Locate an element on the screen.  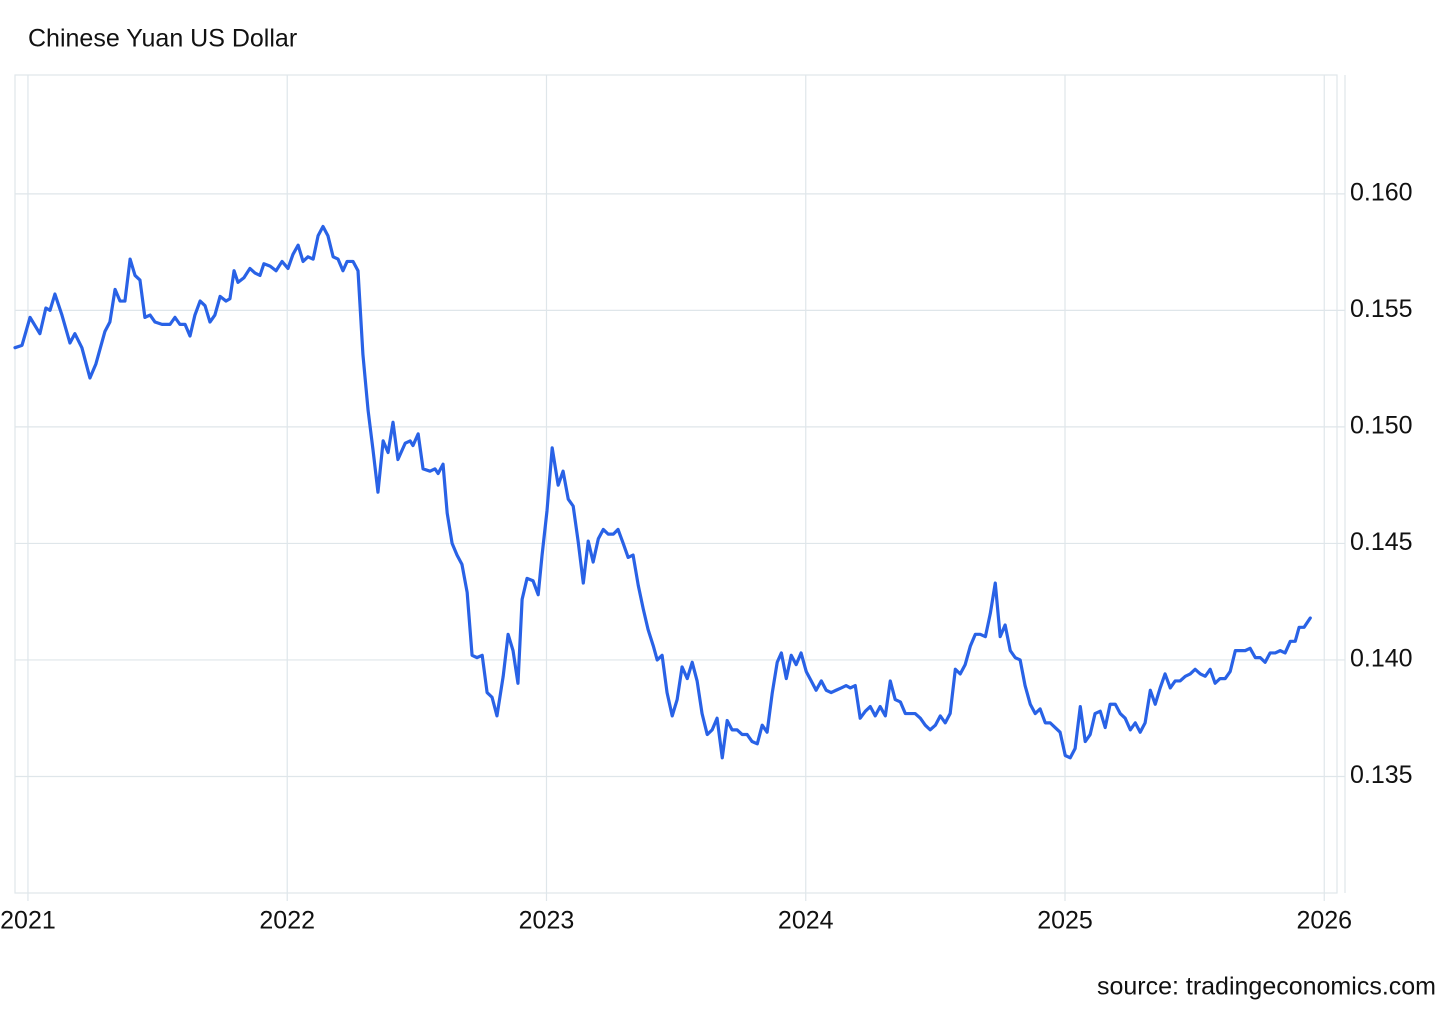
y-tick-label: 0.150 is located at coordinates (1381, 426).